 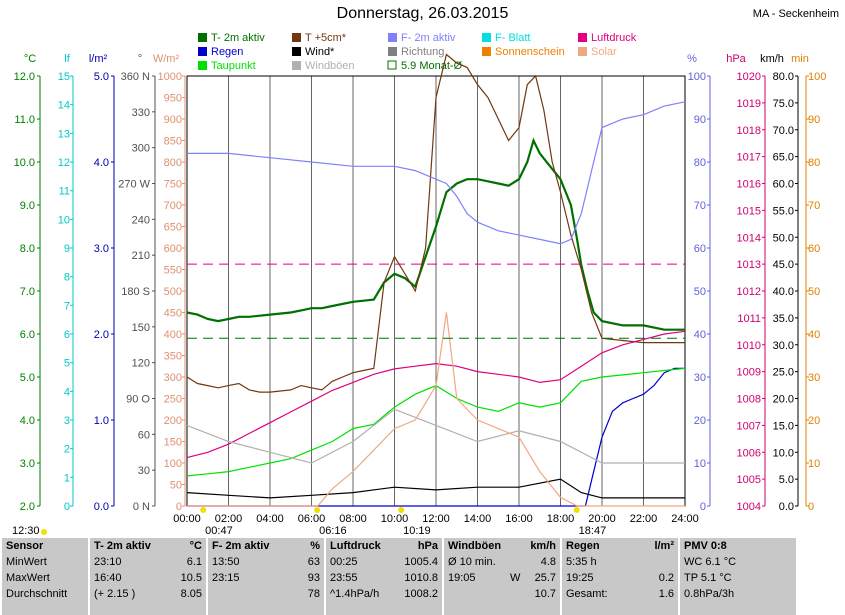 What do you see at coordinates (738, 576) in the screenshot?
I see `stats-column: PMV 0:8 WC 6.1 °C TP 5.1 °C 0.8hPa/3h` at bounding box center [738, 576].